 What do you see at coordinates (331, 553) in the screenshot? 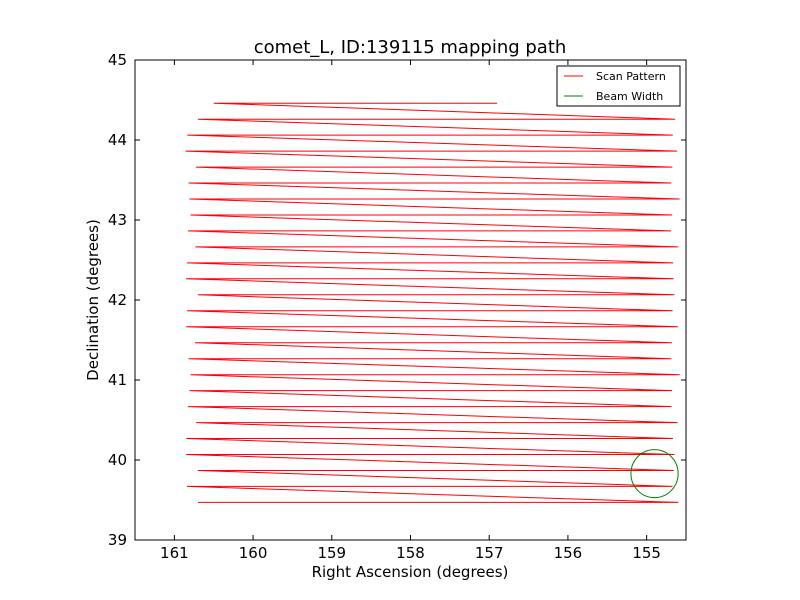
I see `x-tick-label-2: 159` at bounding box center [331, 553].